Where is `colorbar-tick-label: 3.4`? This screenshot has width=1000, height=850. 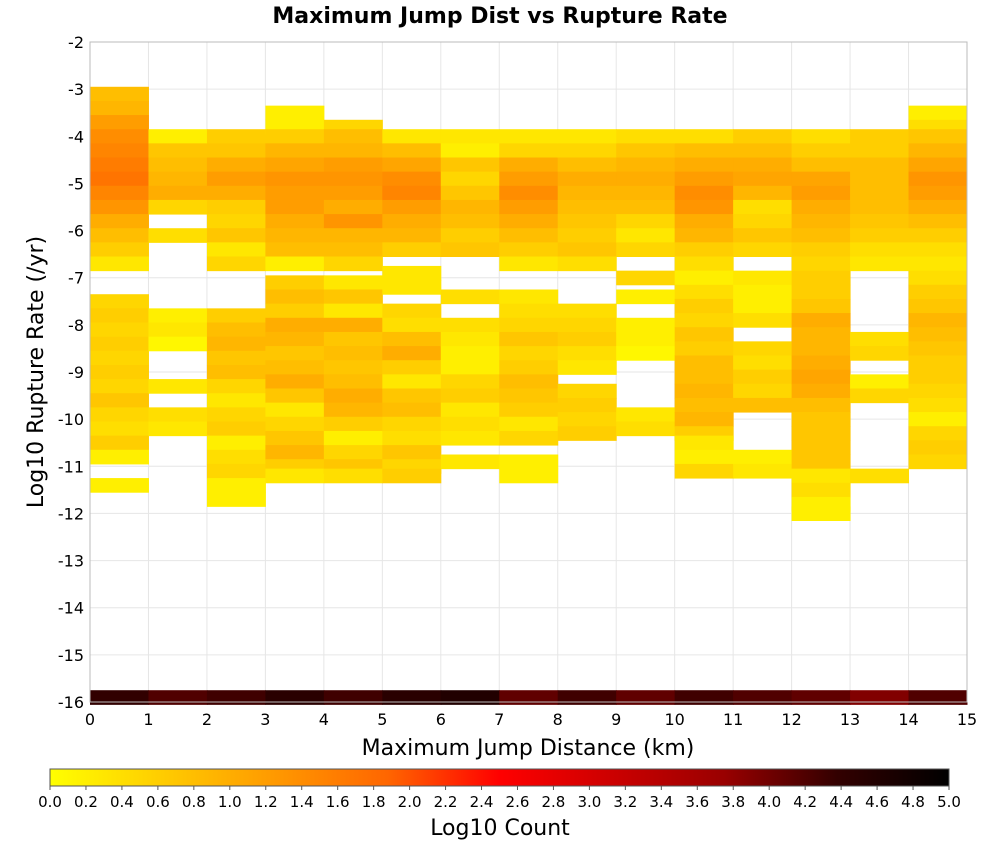 colorbar-tick-label: 3.4 is located at coordinates (661, 802).